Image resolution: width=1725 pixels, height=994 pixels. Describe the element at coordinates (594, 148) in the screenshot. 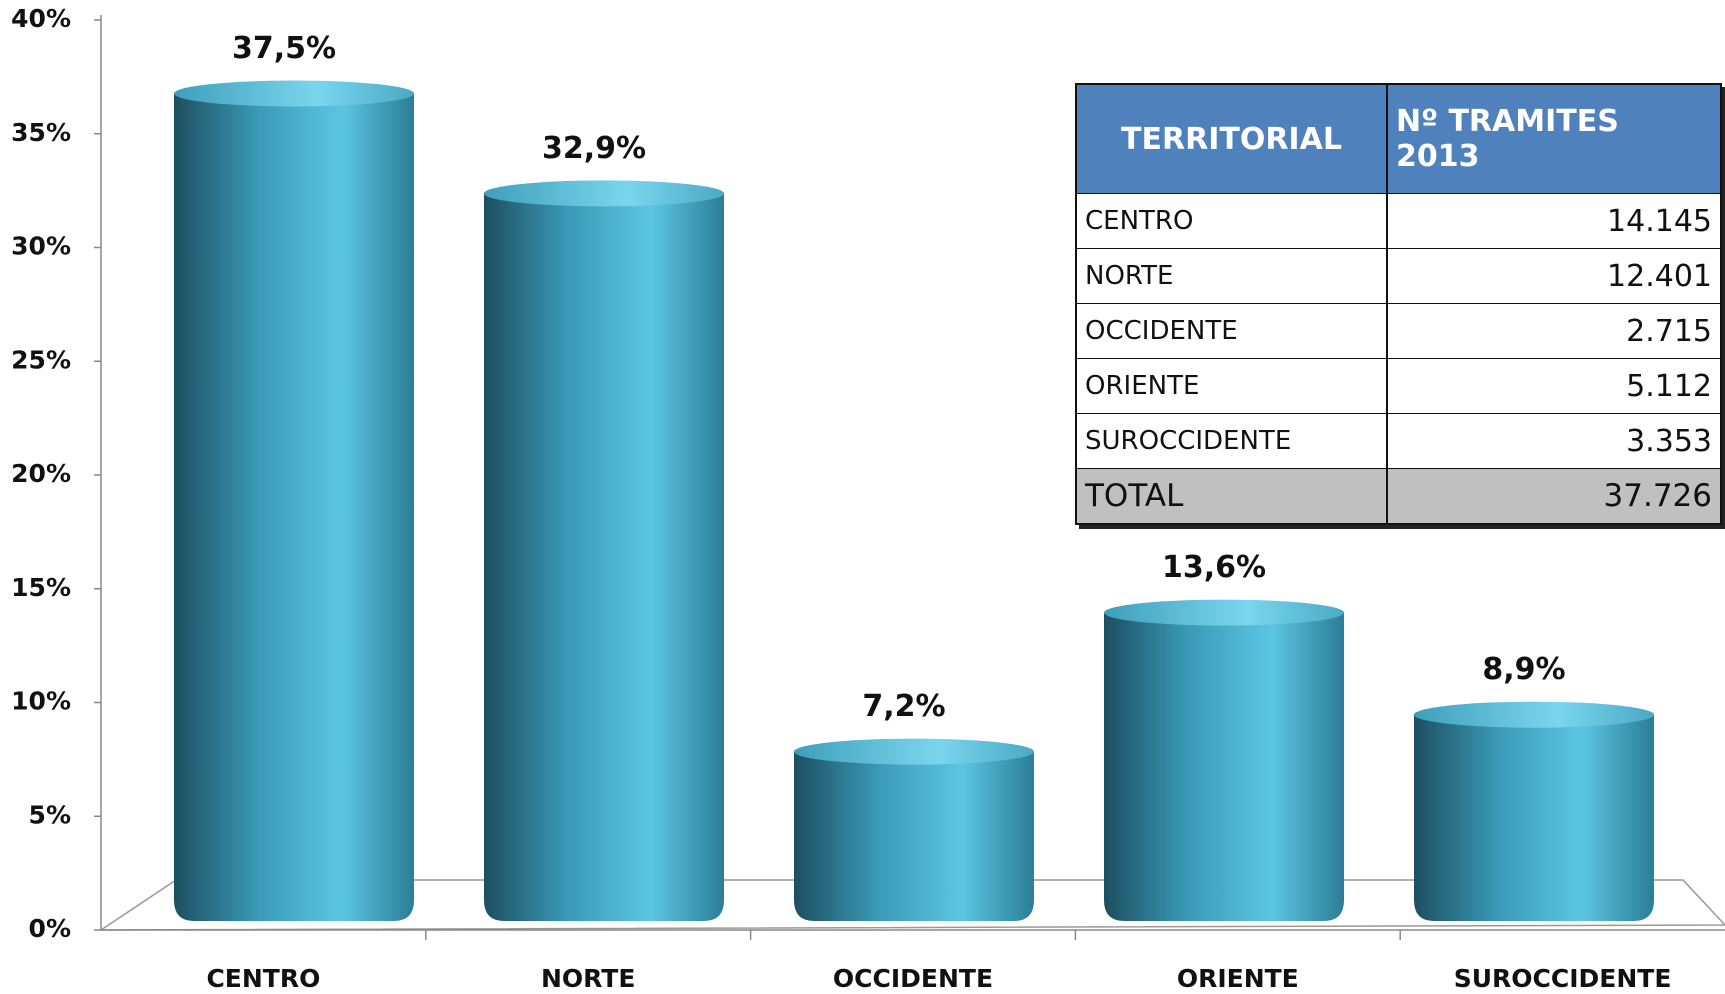

I see `data-label: 32,9%` at that location.